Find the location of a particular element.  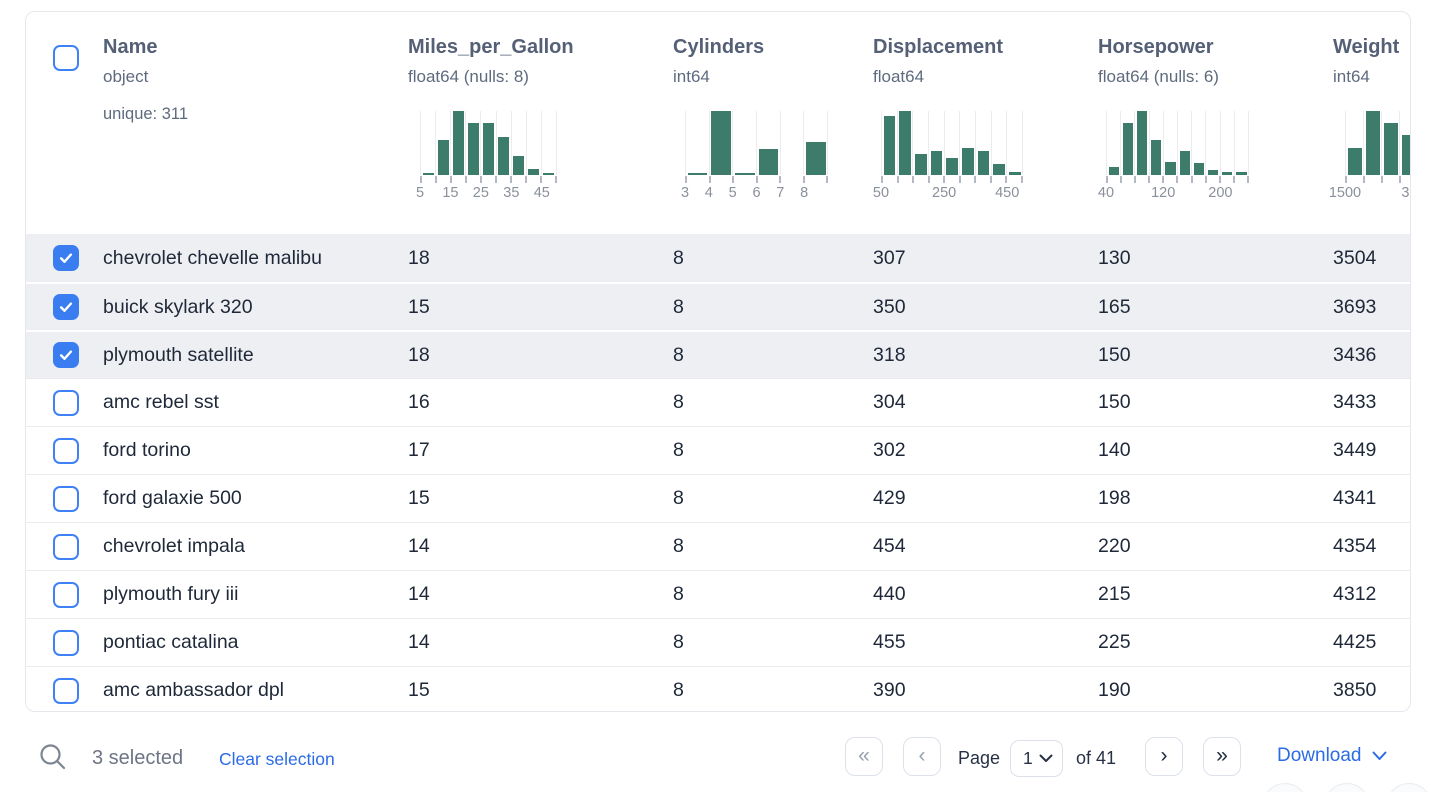

first-page-button: « is located at coordinates (864, 756).